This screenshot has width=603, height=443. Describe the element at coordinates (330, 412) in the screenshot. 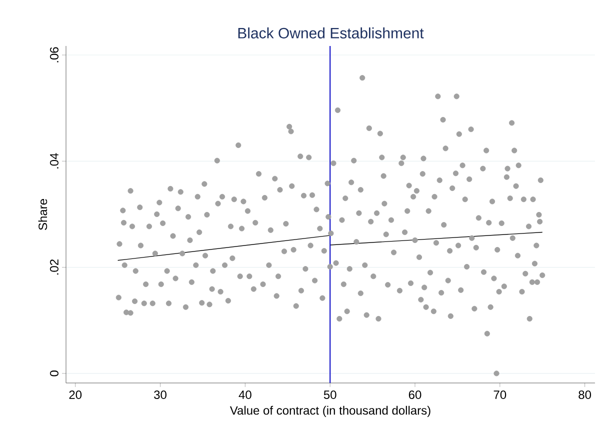

I see `x-axis-title: Value of contract (in thousand dollars)` at that location.